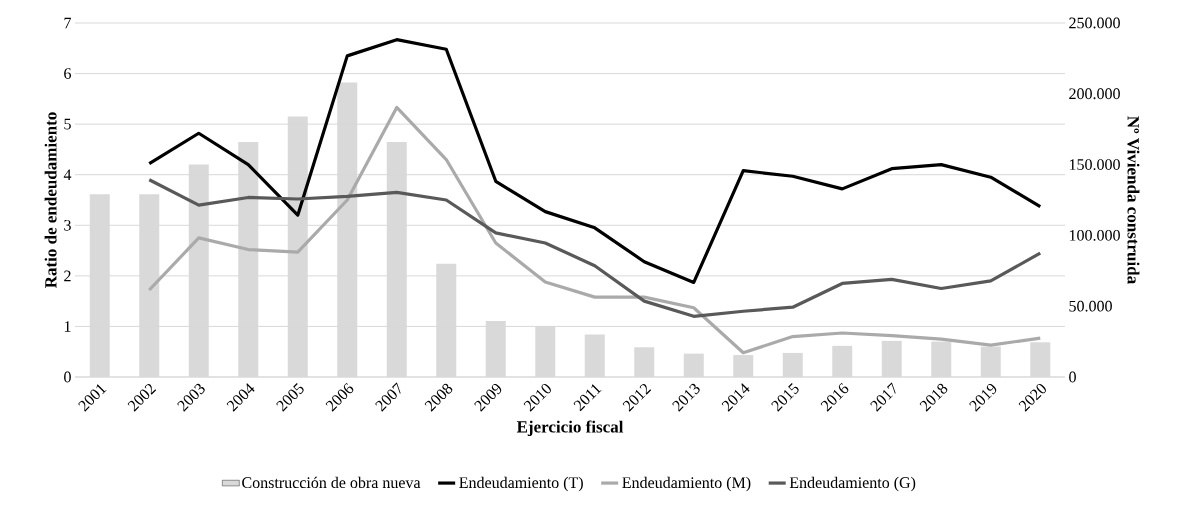 This screenshot has width=1195, height=519. I want to click on x-tick-label: 2011, so click(587, 398).